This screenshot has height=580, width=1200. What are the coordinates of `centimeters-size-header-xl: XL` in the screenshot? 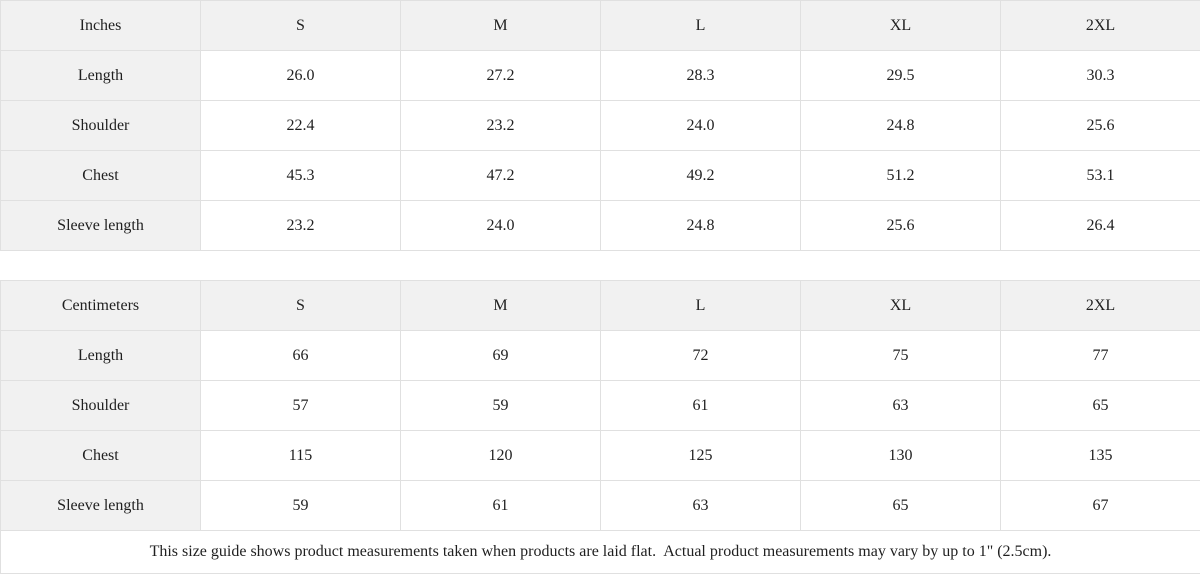 It's located at (900, 305).